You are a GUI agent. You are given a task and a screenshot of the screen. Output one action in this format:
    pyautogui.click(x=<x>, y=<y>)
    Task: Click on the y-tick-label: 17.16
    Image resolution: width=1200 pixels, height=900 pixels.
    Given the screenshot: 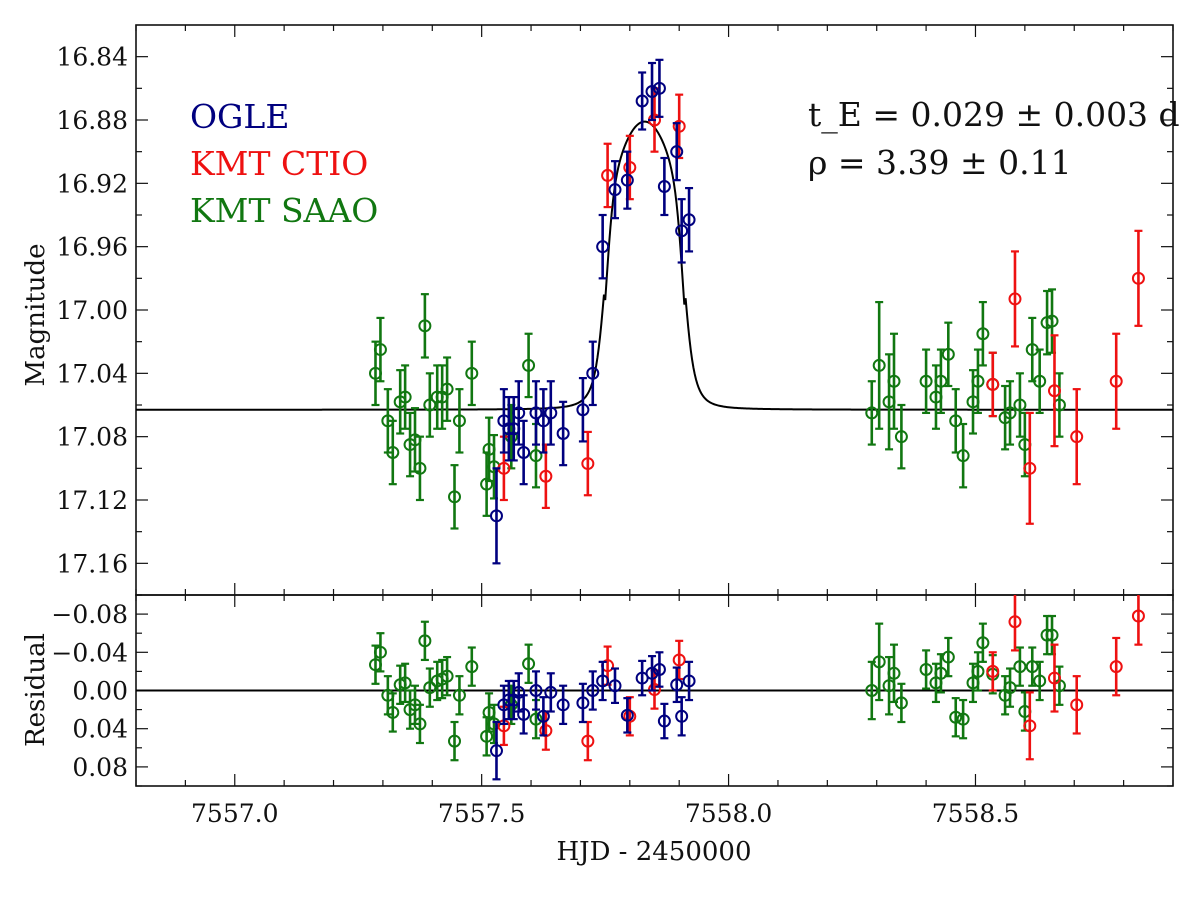 What is the action you would take?
    pyautogui.click(x=92, y=563)
    